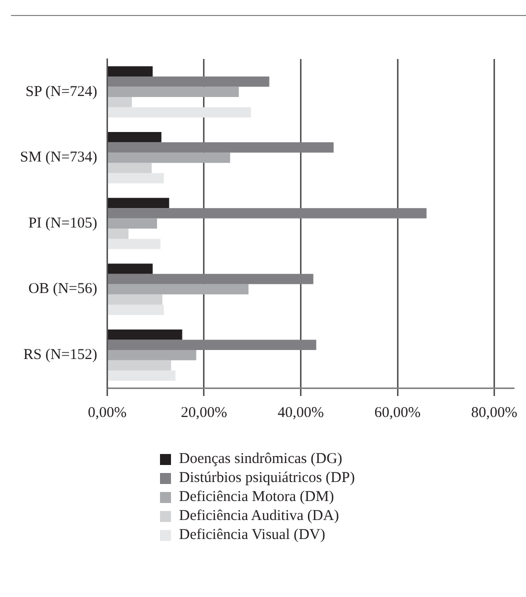 This screenshot has width=526, height=597. Describe the element at coordinates (259, 516) in the screenshot. I see `legend-label: Deficiência Auditiva (DA)` at that location.